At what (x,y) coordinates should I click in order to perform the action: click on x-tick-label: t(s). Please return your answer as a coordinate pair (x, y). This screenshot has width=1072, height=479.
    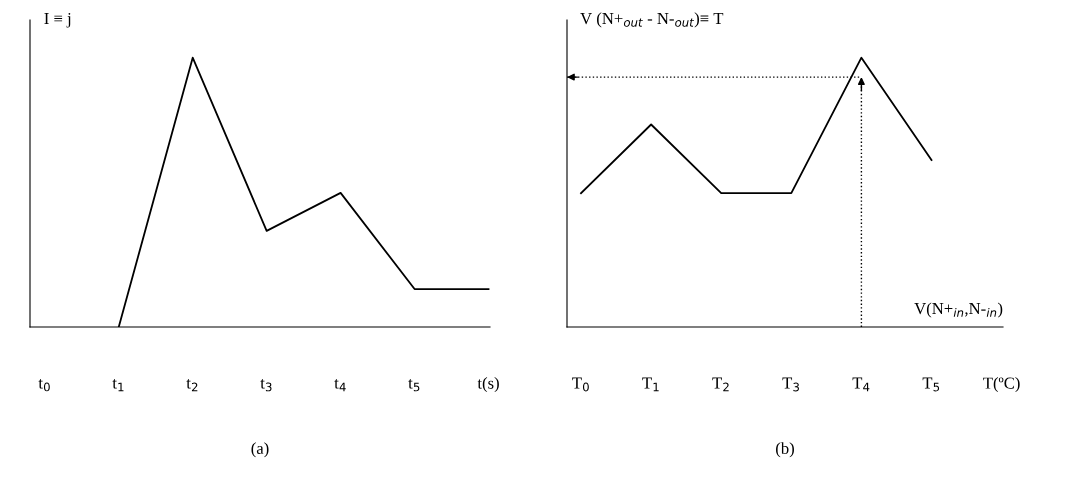
    Looking at the image, I should click on (488, 385).